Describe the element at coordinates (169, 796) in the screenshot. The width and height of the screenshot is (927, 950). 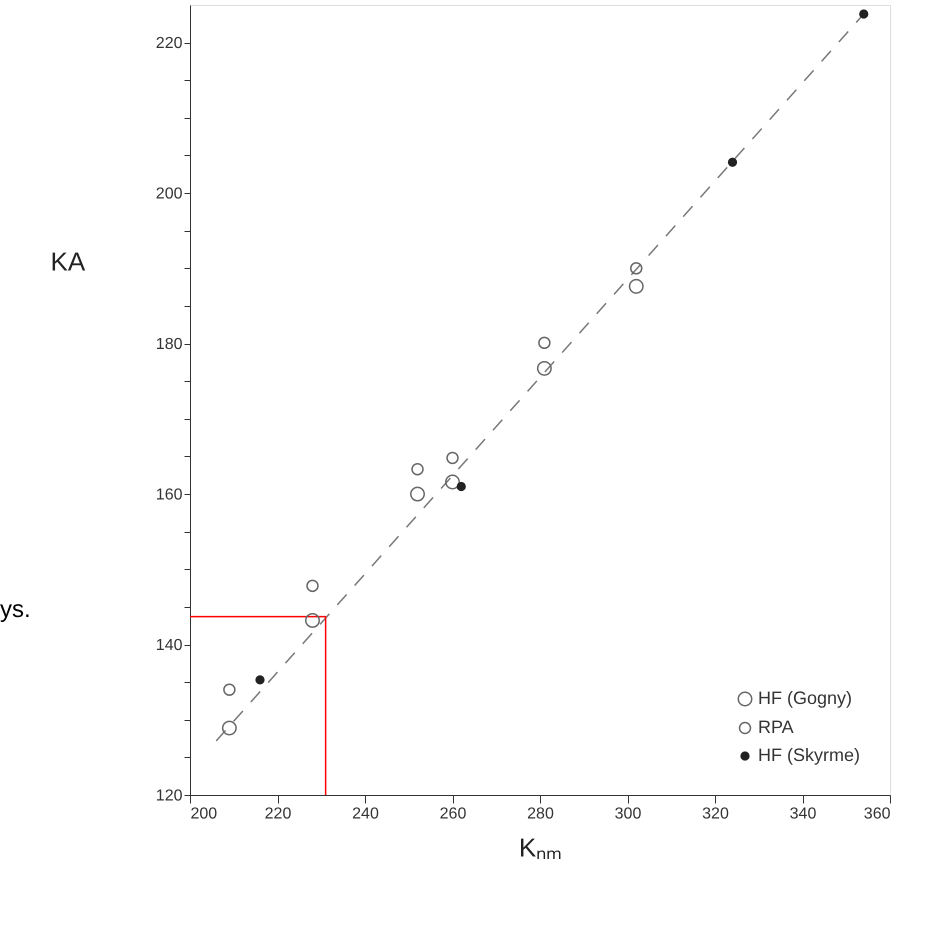
I see `y-tick-label: 120` at that location.